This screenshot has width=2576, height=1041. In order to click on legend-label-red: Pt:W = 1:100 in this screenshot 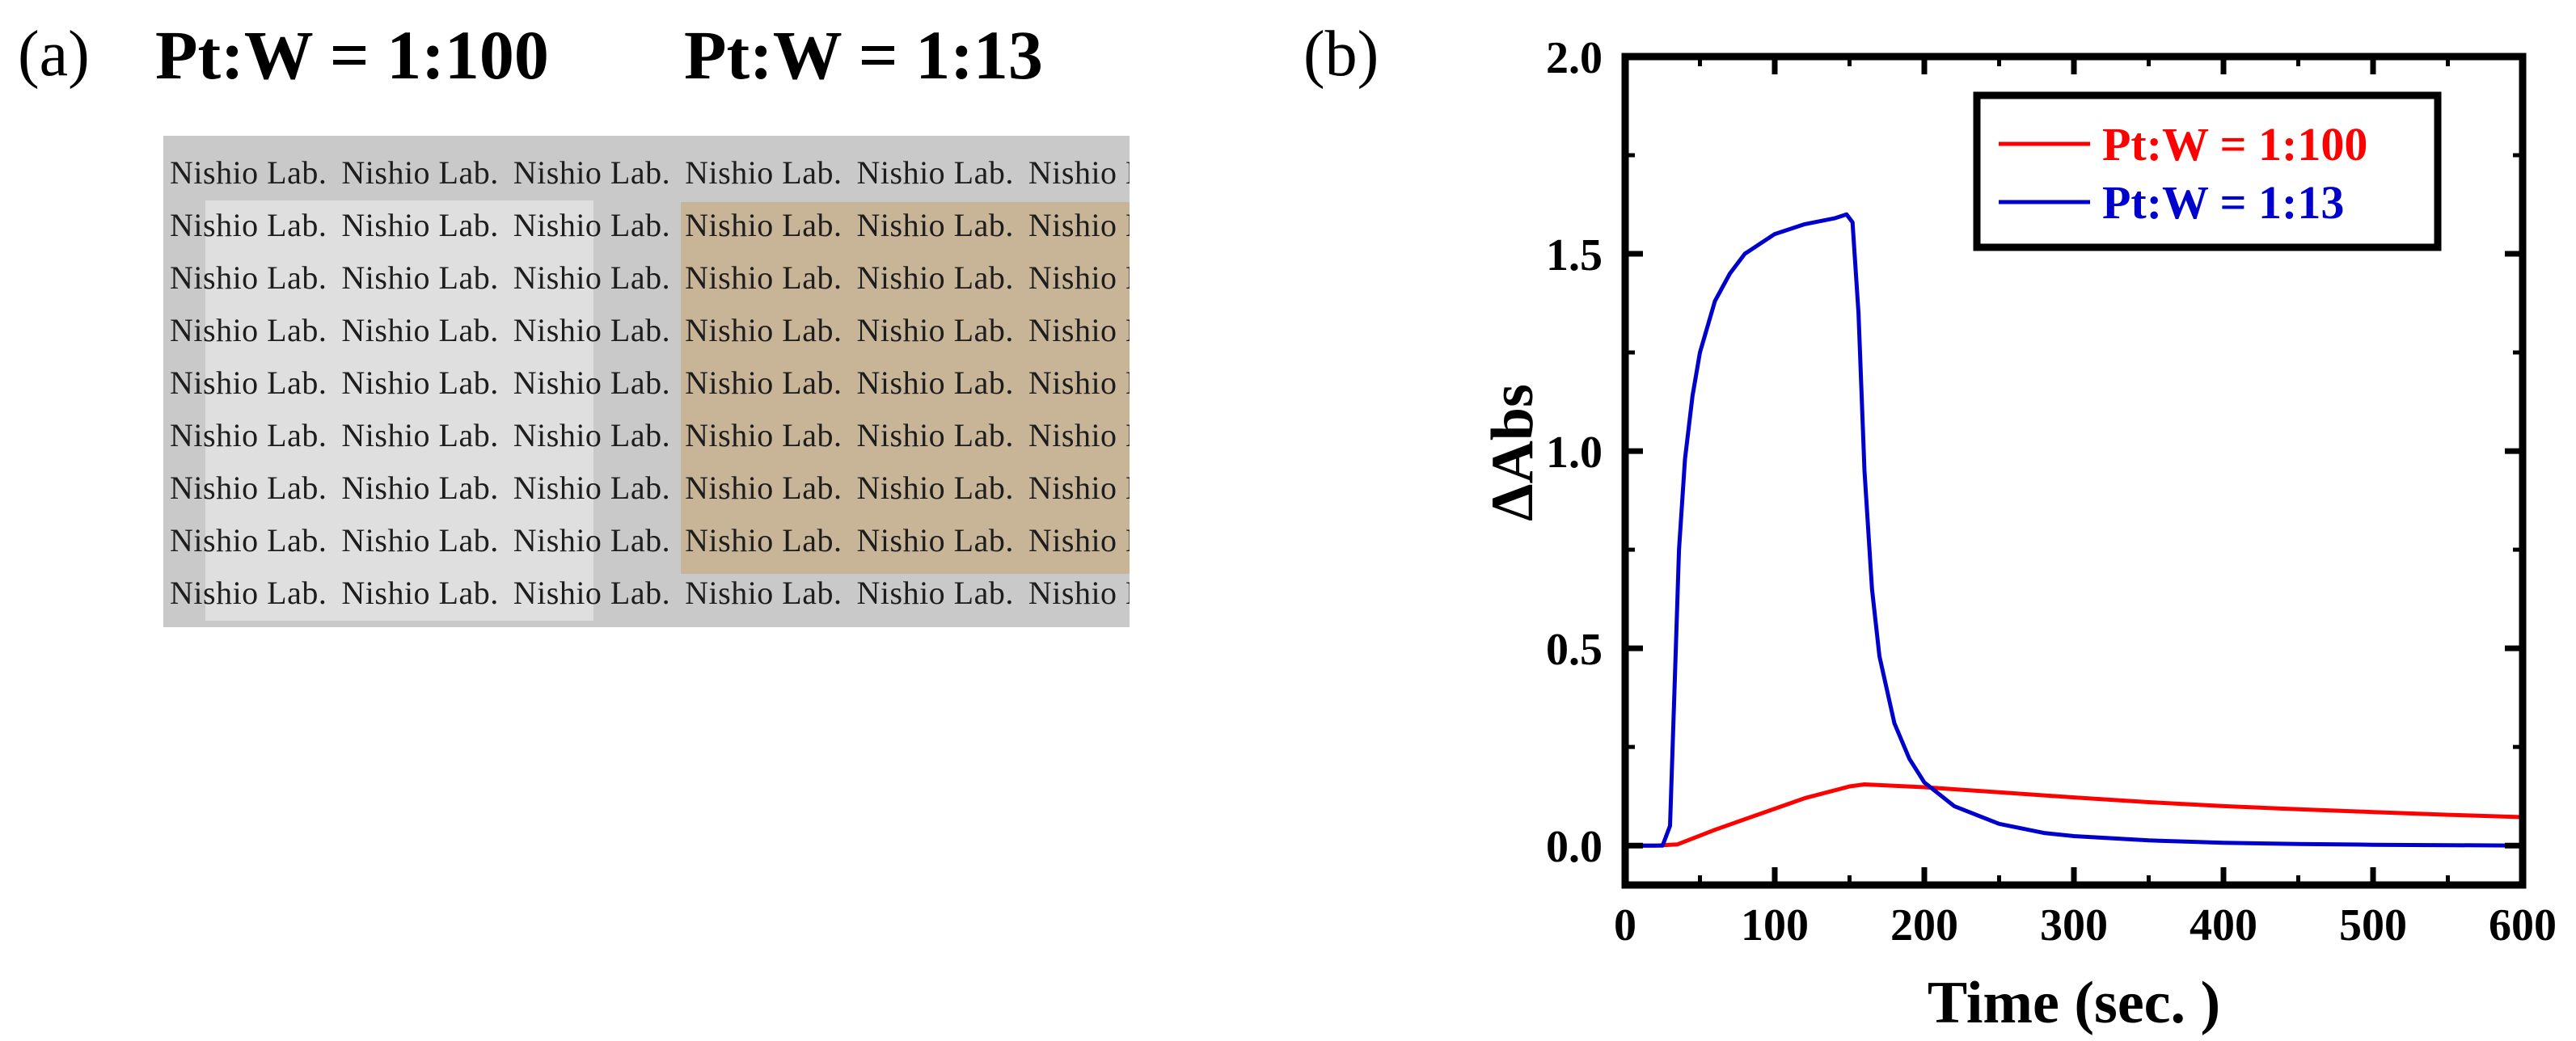, I will do `click(2234, 144)`.